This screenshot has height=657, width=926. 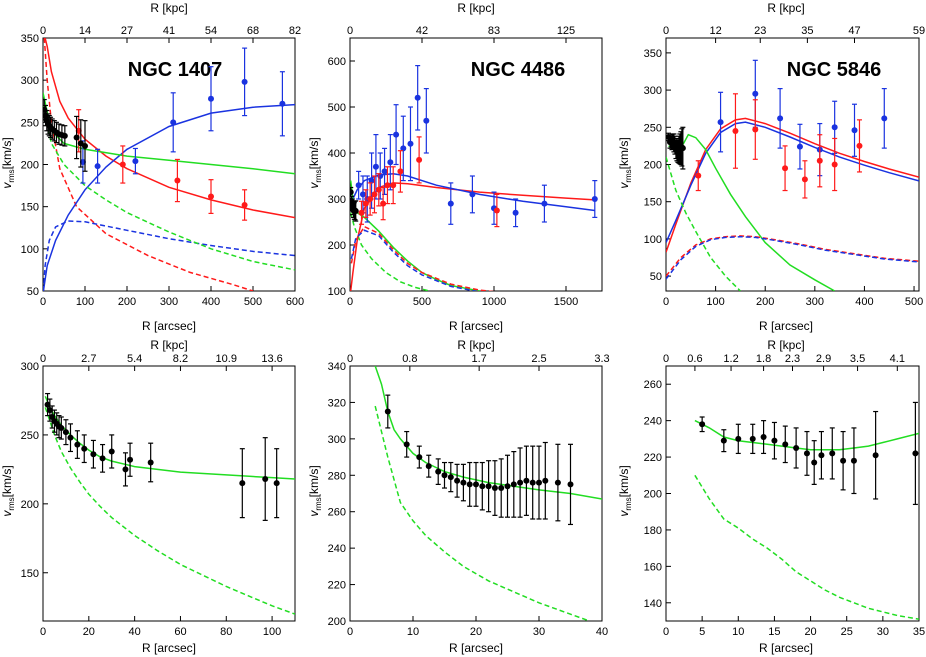 I want to click on top-tick-label: 35, so click(x=807, y=31).